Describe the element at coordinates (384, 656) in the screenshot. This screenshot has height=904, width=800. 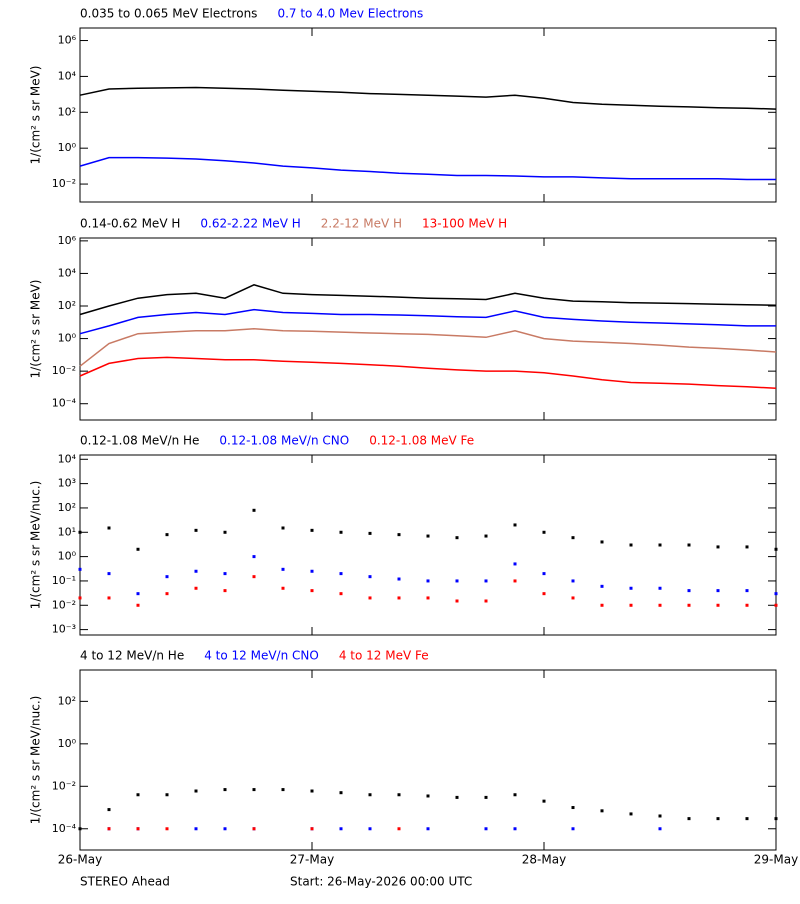
I see `legend-entry: 4 to 12 MeV Fe` at that location.